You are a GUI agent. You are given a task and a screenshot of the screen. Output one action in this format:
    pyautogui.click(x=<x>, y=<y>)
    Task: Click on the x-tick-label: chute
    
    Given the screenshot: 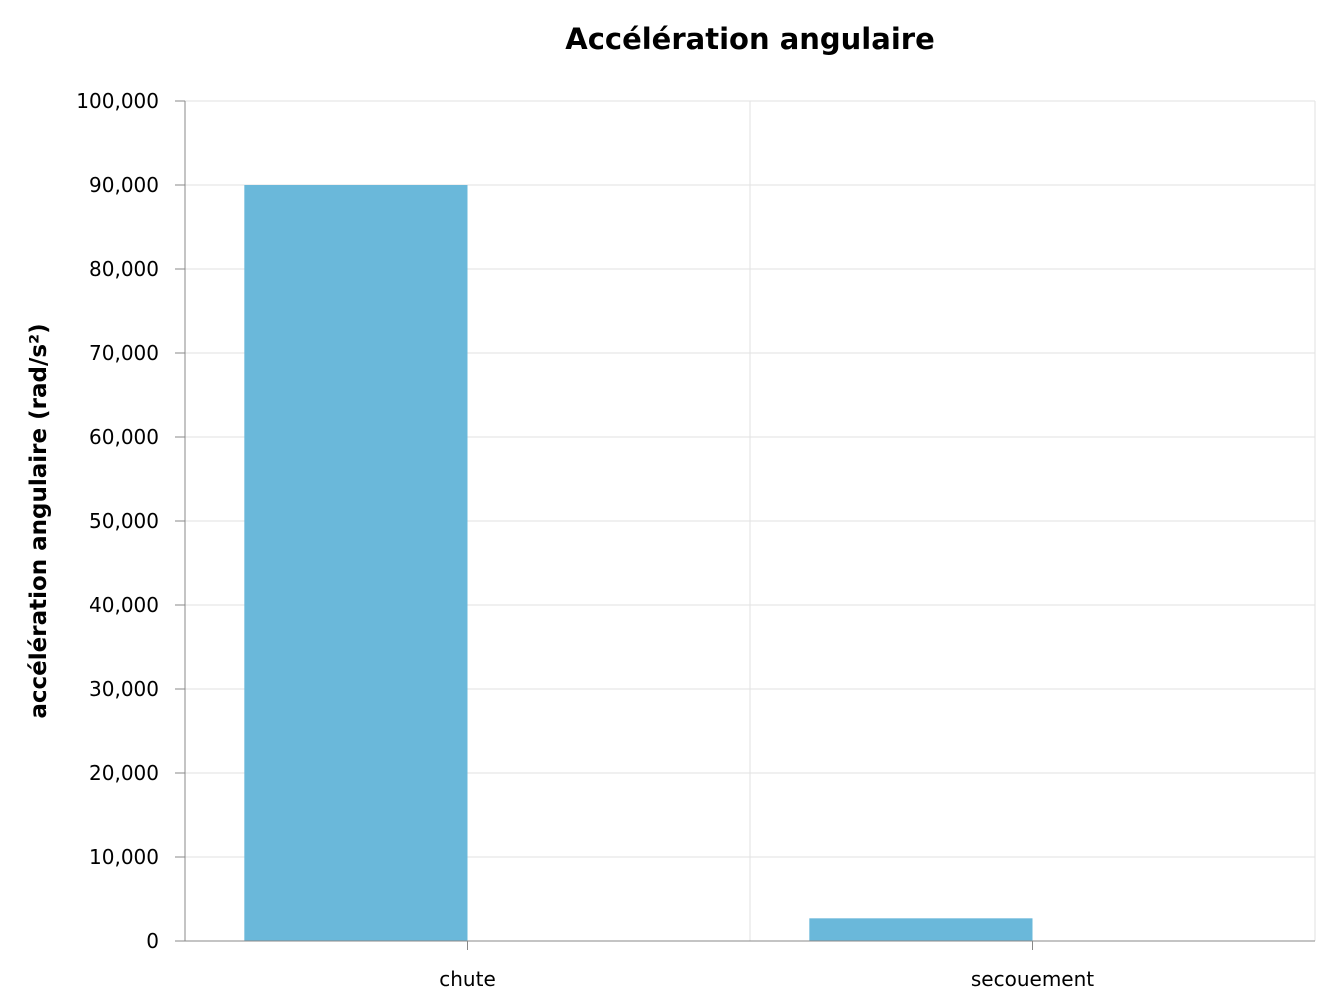 What is the action you would take?
    pyautogui.click(x=467, y=979)
    